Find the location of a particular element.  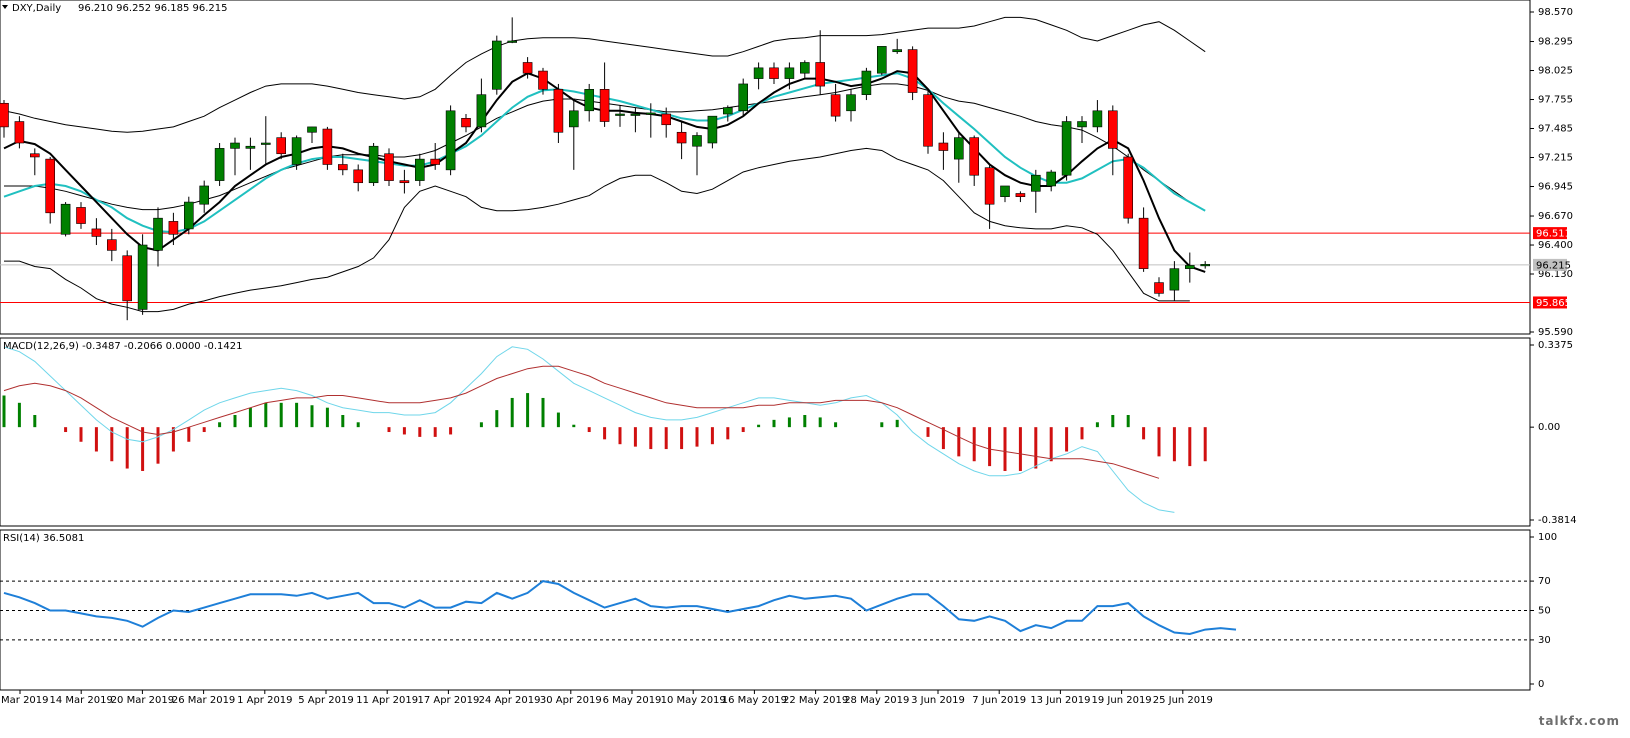

rsi-tick-label: 30 is located at coordinates (1544, 640).